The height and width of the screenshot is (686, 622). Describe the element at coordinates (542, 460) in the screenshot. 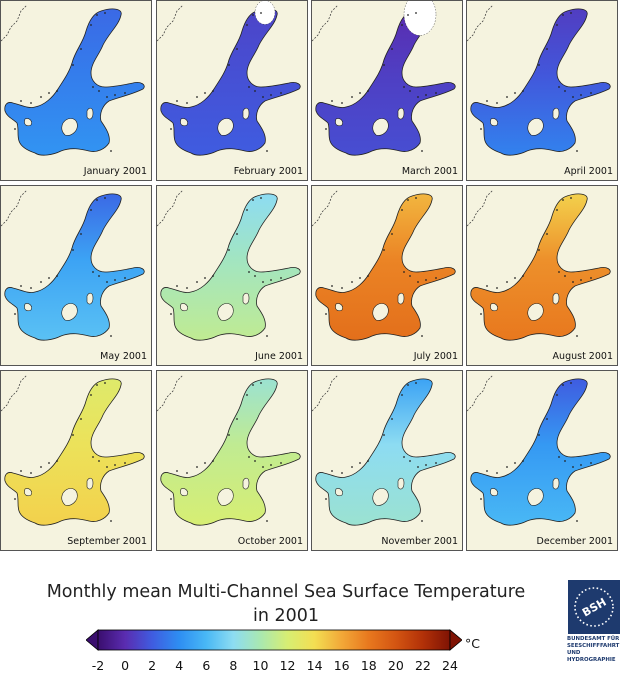

I see `month-panel: December 2001` at that location.